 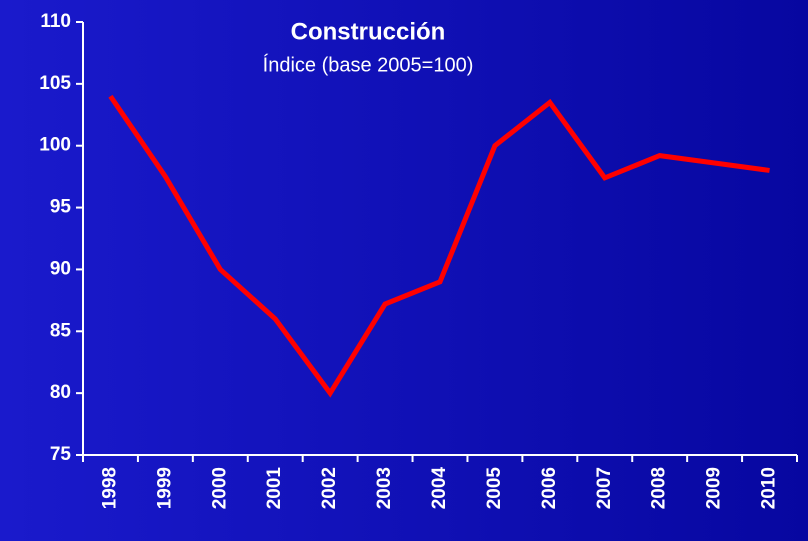 What do you see at coordinates (60, 268) in the screenshot?
I see `y-tick-label: 90` at bounding box center [60, 268].